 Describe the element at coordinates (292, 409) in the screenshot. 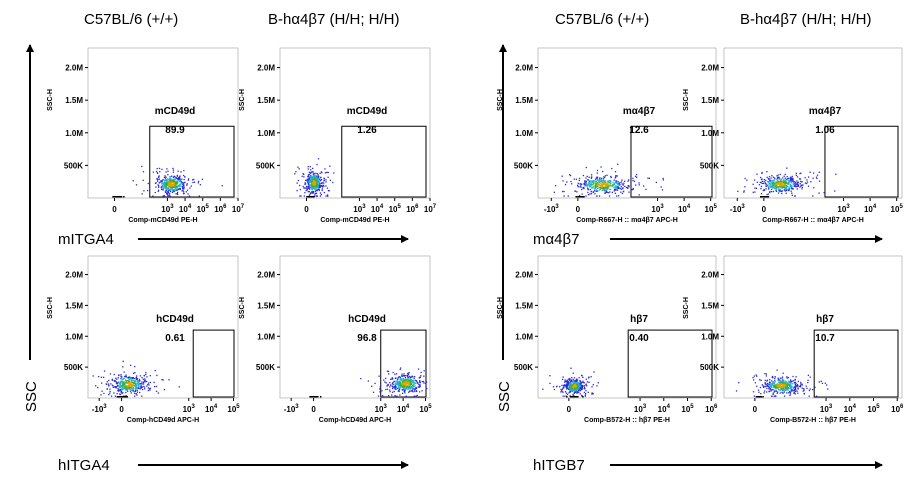

I see `x-tick-label: -103` at that location.